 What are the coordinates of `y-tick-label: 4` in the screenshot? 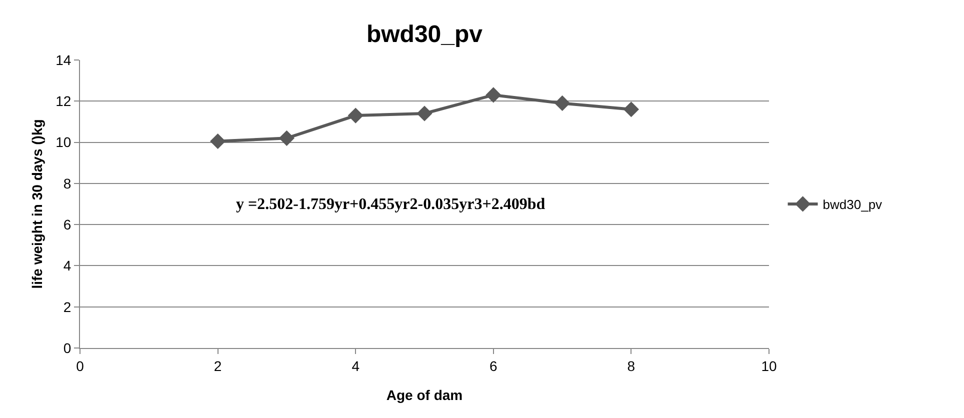 It's located at (67, 266).